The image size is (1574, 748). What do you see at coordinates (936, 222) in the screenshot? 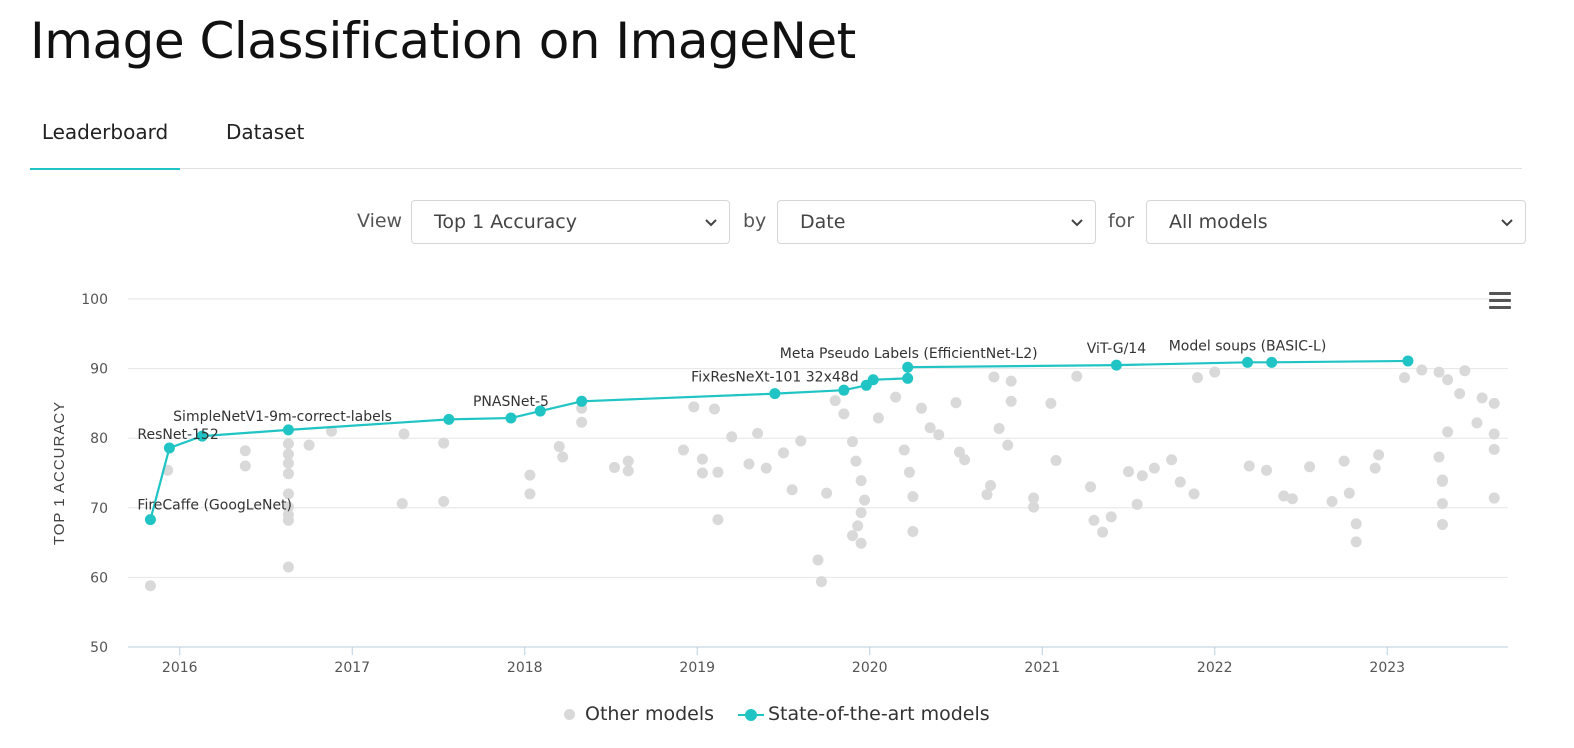
I see `x-axis-select: Date` at bounding box center [936, 222].